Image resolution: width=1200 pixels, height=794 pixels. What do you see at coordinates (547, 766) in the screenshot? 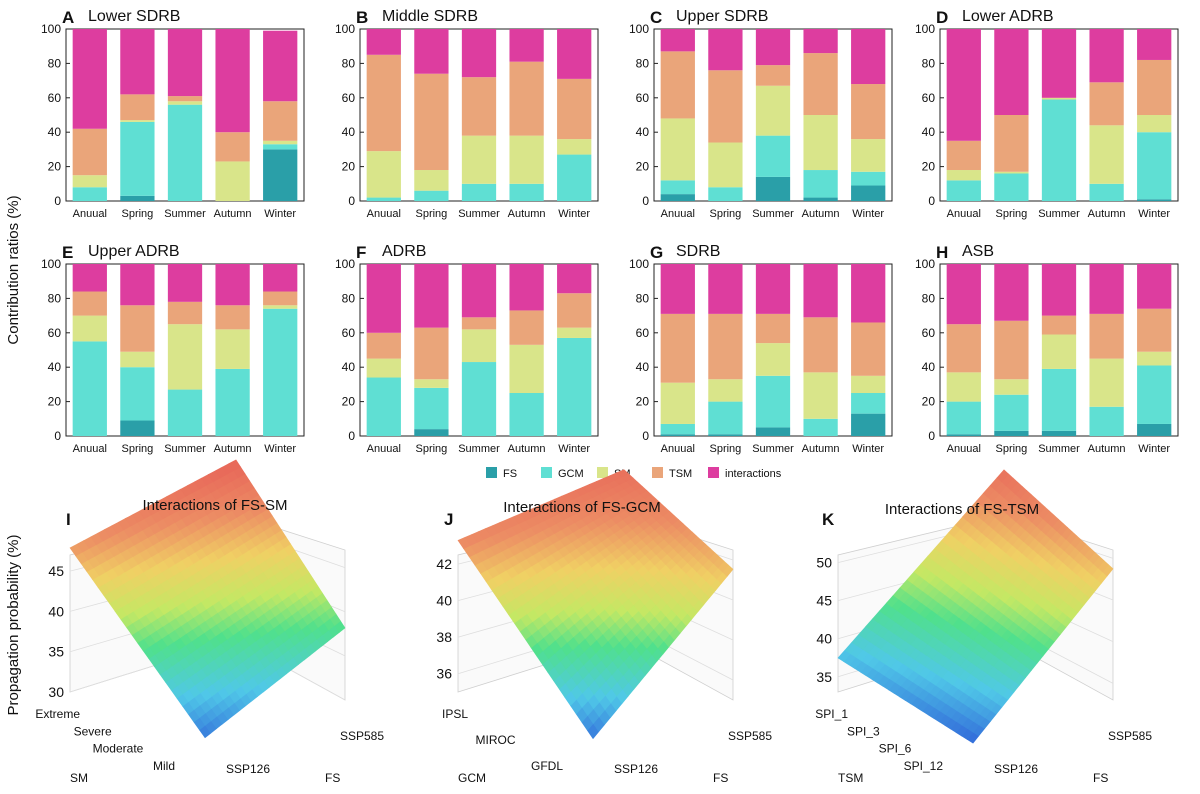
I see `y-category-label: GFDL` at bounding box center [547, 766].